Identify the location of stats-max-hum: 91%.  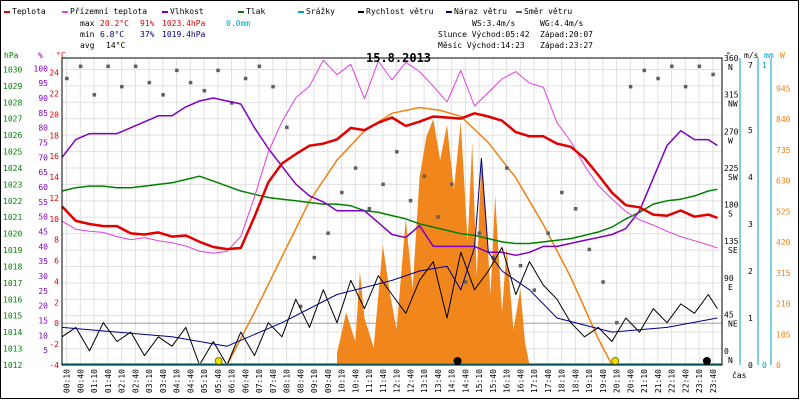
(147, 23).